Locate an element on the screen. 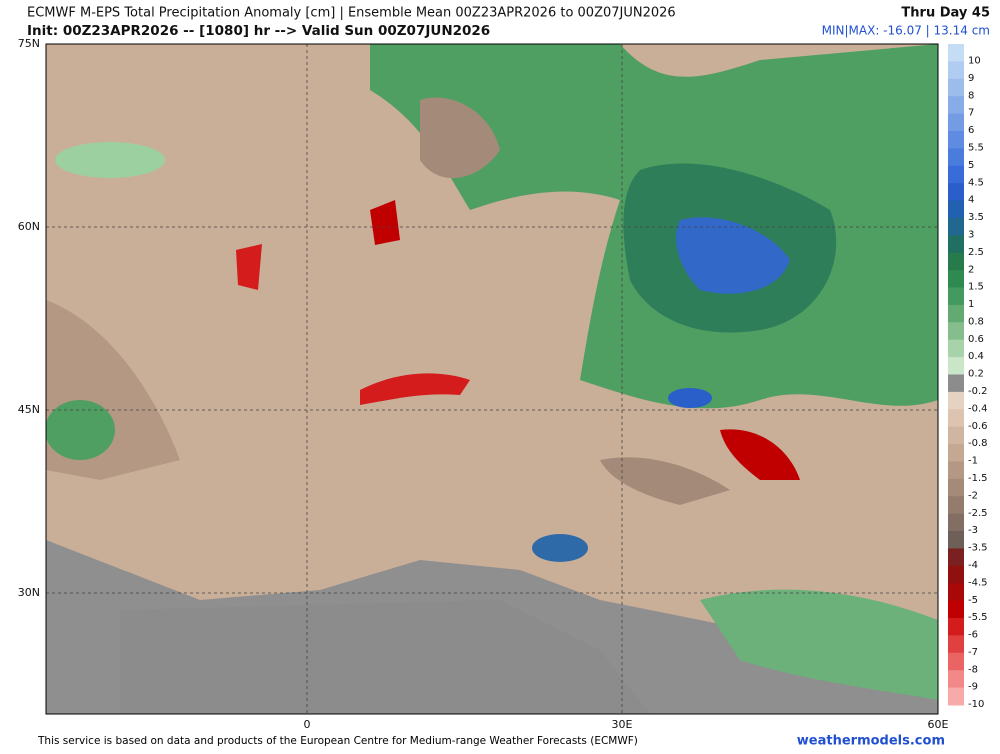  lat-labels: 75N 60N 45N 30N is located at coordinates (29, 318).